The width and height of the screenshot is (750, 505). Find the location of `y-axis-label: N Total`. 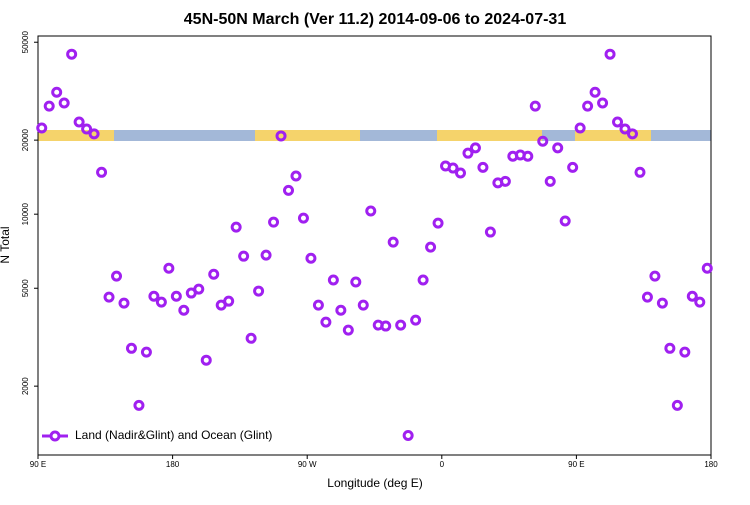

y-axis-label: N Total is located at coordinates (6, 244).